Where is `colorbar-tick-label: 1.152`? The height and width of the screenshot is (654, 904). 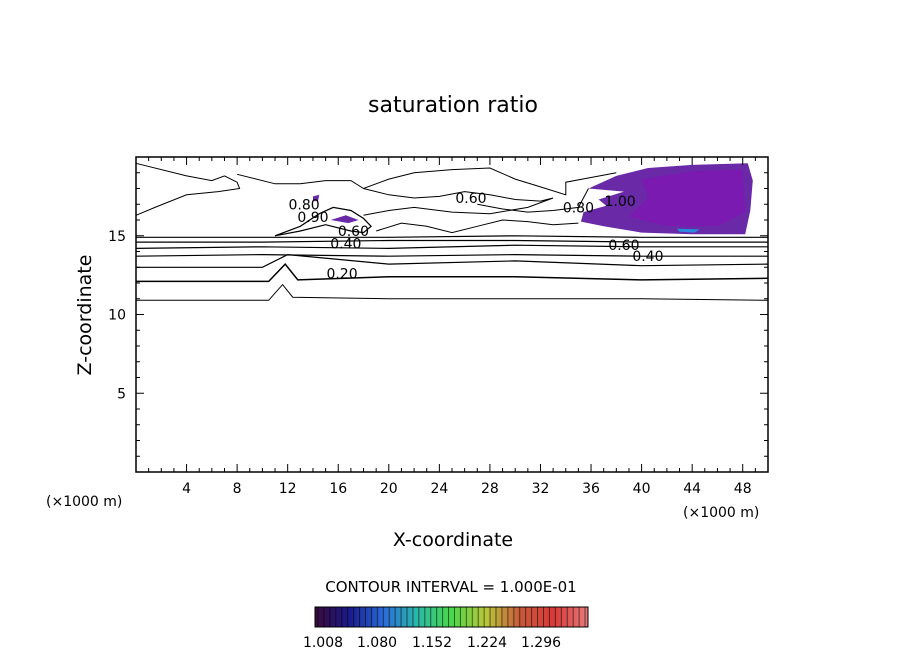 colorbar-tick-label: 1.152 is located at coordinates (432, 643).